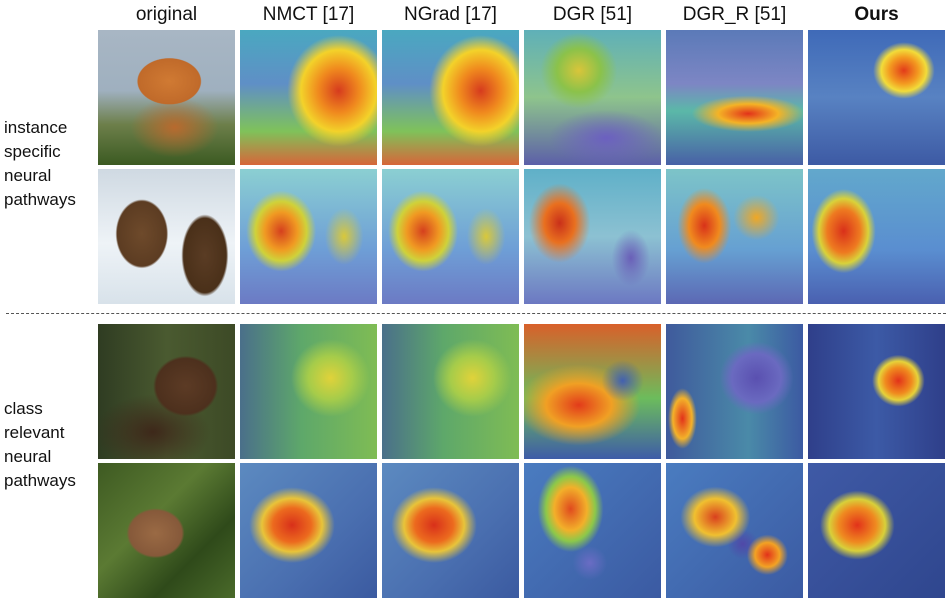  What do you see at coordinates (876, 236) in the screenshot?
I see `heatmap-ours-r2` at bounding box center [876, 236].